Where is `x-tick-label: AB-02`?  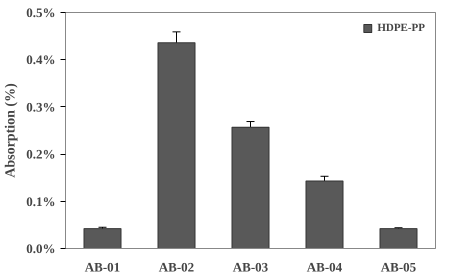
x-tick-label: AB-02 is located at coordinates (176, 267).